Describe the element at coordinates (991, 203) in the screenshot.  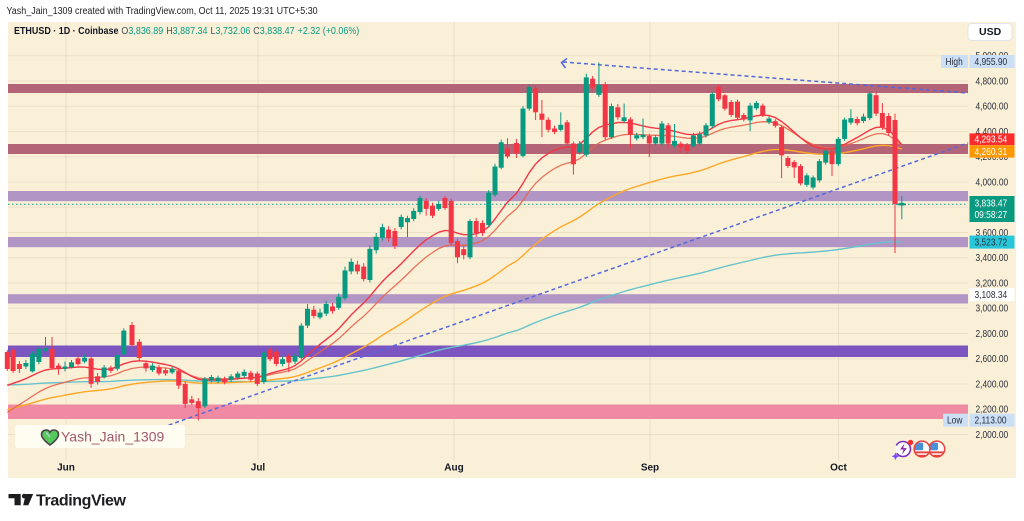
I see `svg-text: 3,838.47` at that location.